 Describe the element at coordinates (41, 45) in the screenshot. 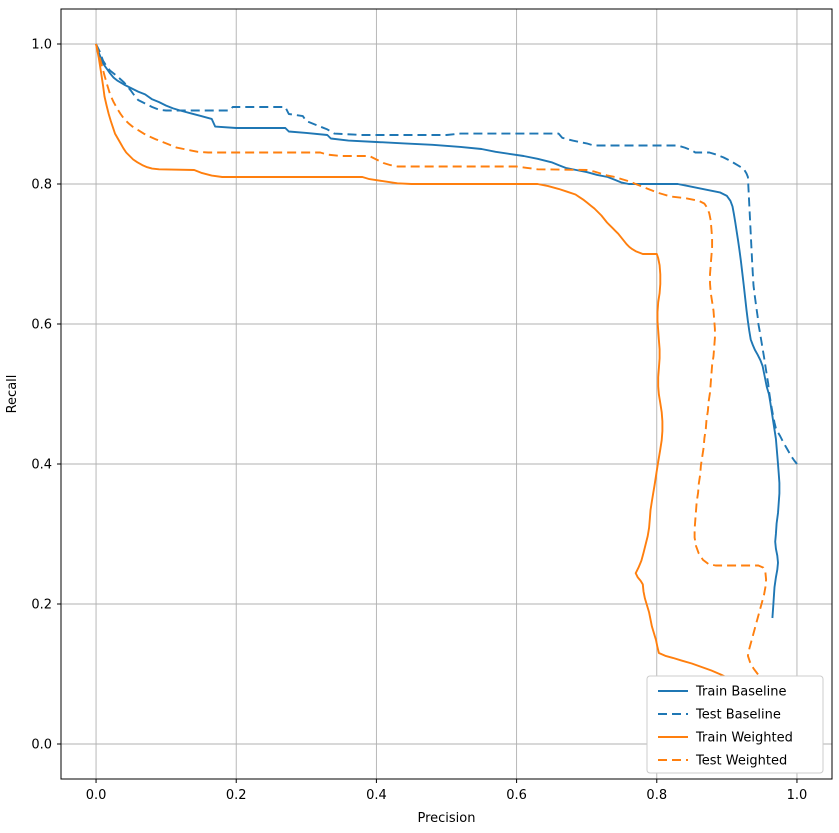

I see `y-tick-label: 1.0` at that location.